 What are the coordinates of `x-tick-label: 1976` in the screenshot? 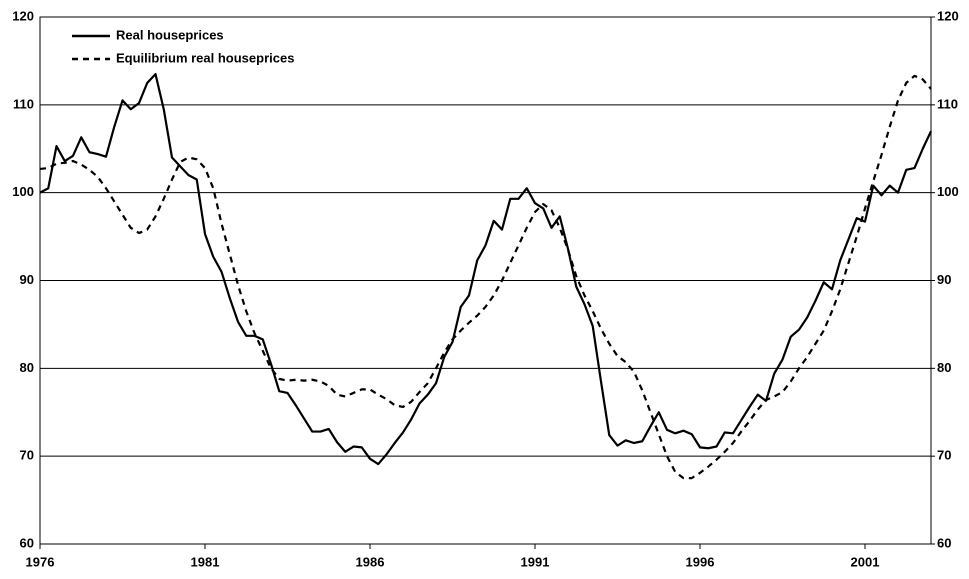 It's located at (40, 561).